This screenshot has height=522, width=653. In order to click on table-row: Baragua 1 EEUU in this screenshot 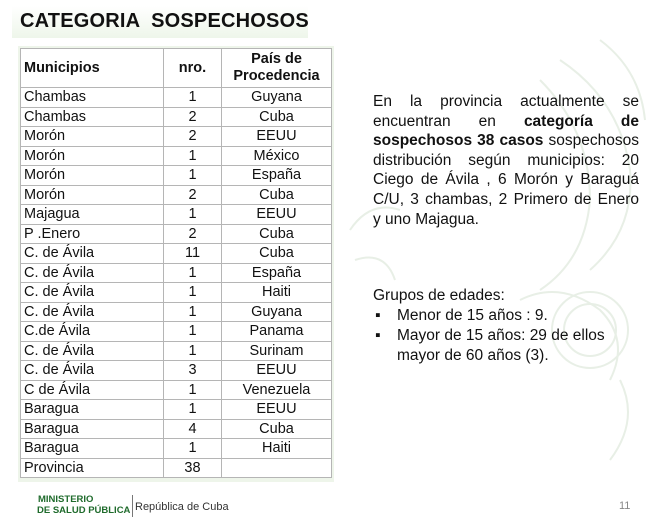, I will do `click(176, 409)`.